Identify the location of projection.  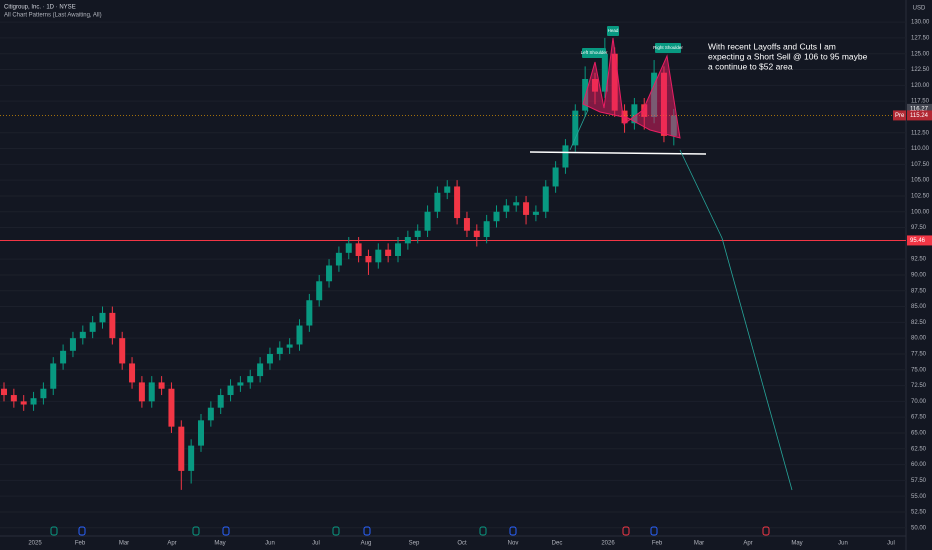
(736, 320).